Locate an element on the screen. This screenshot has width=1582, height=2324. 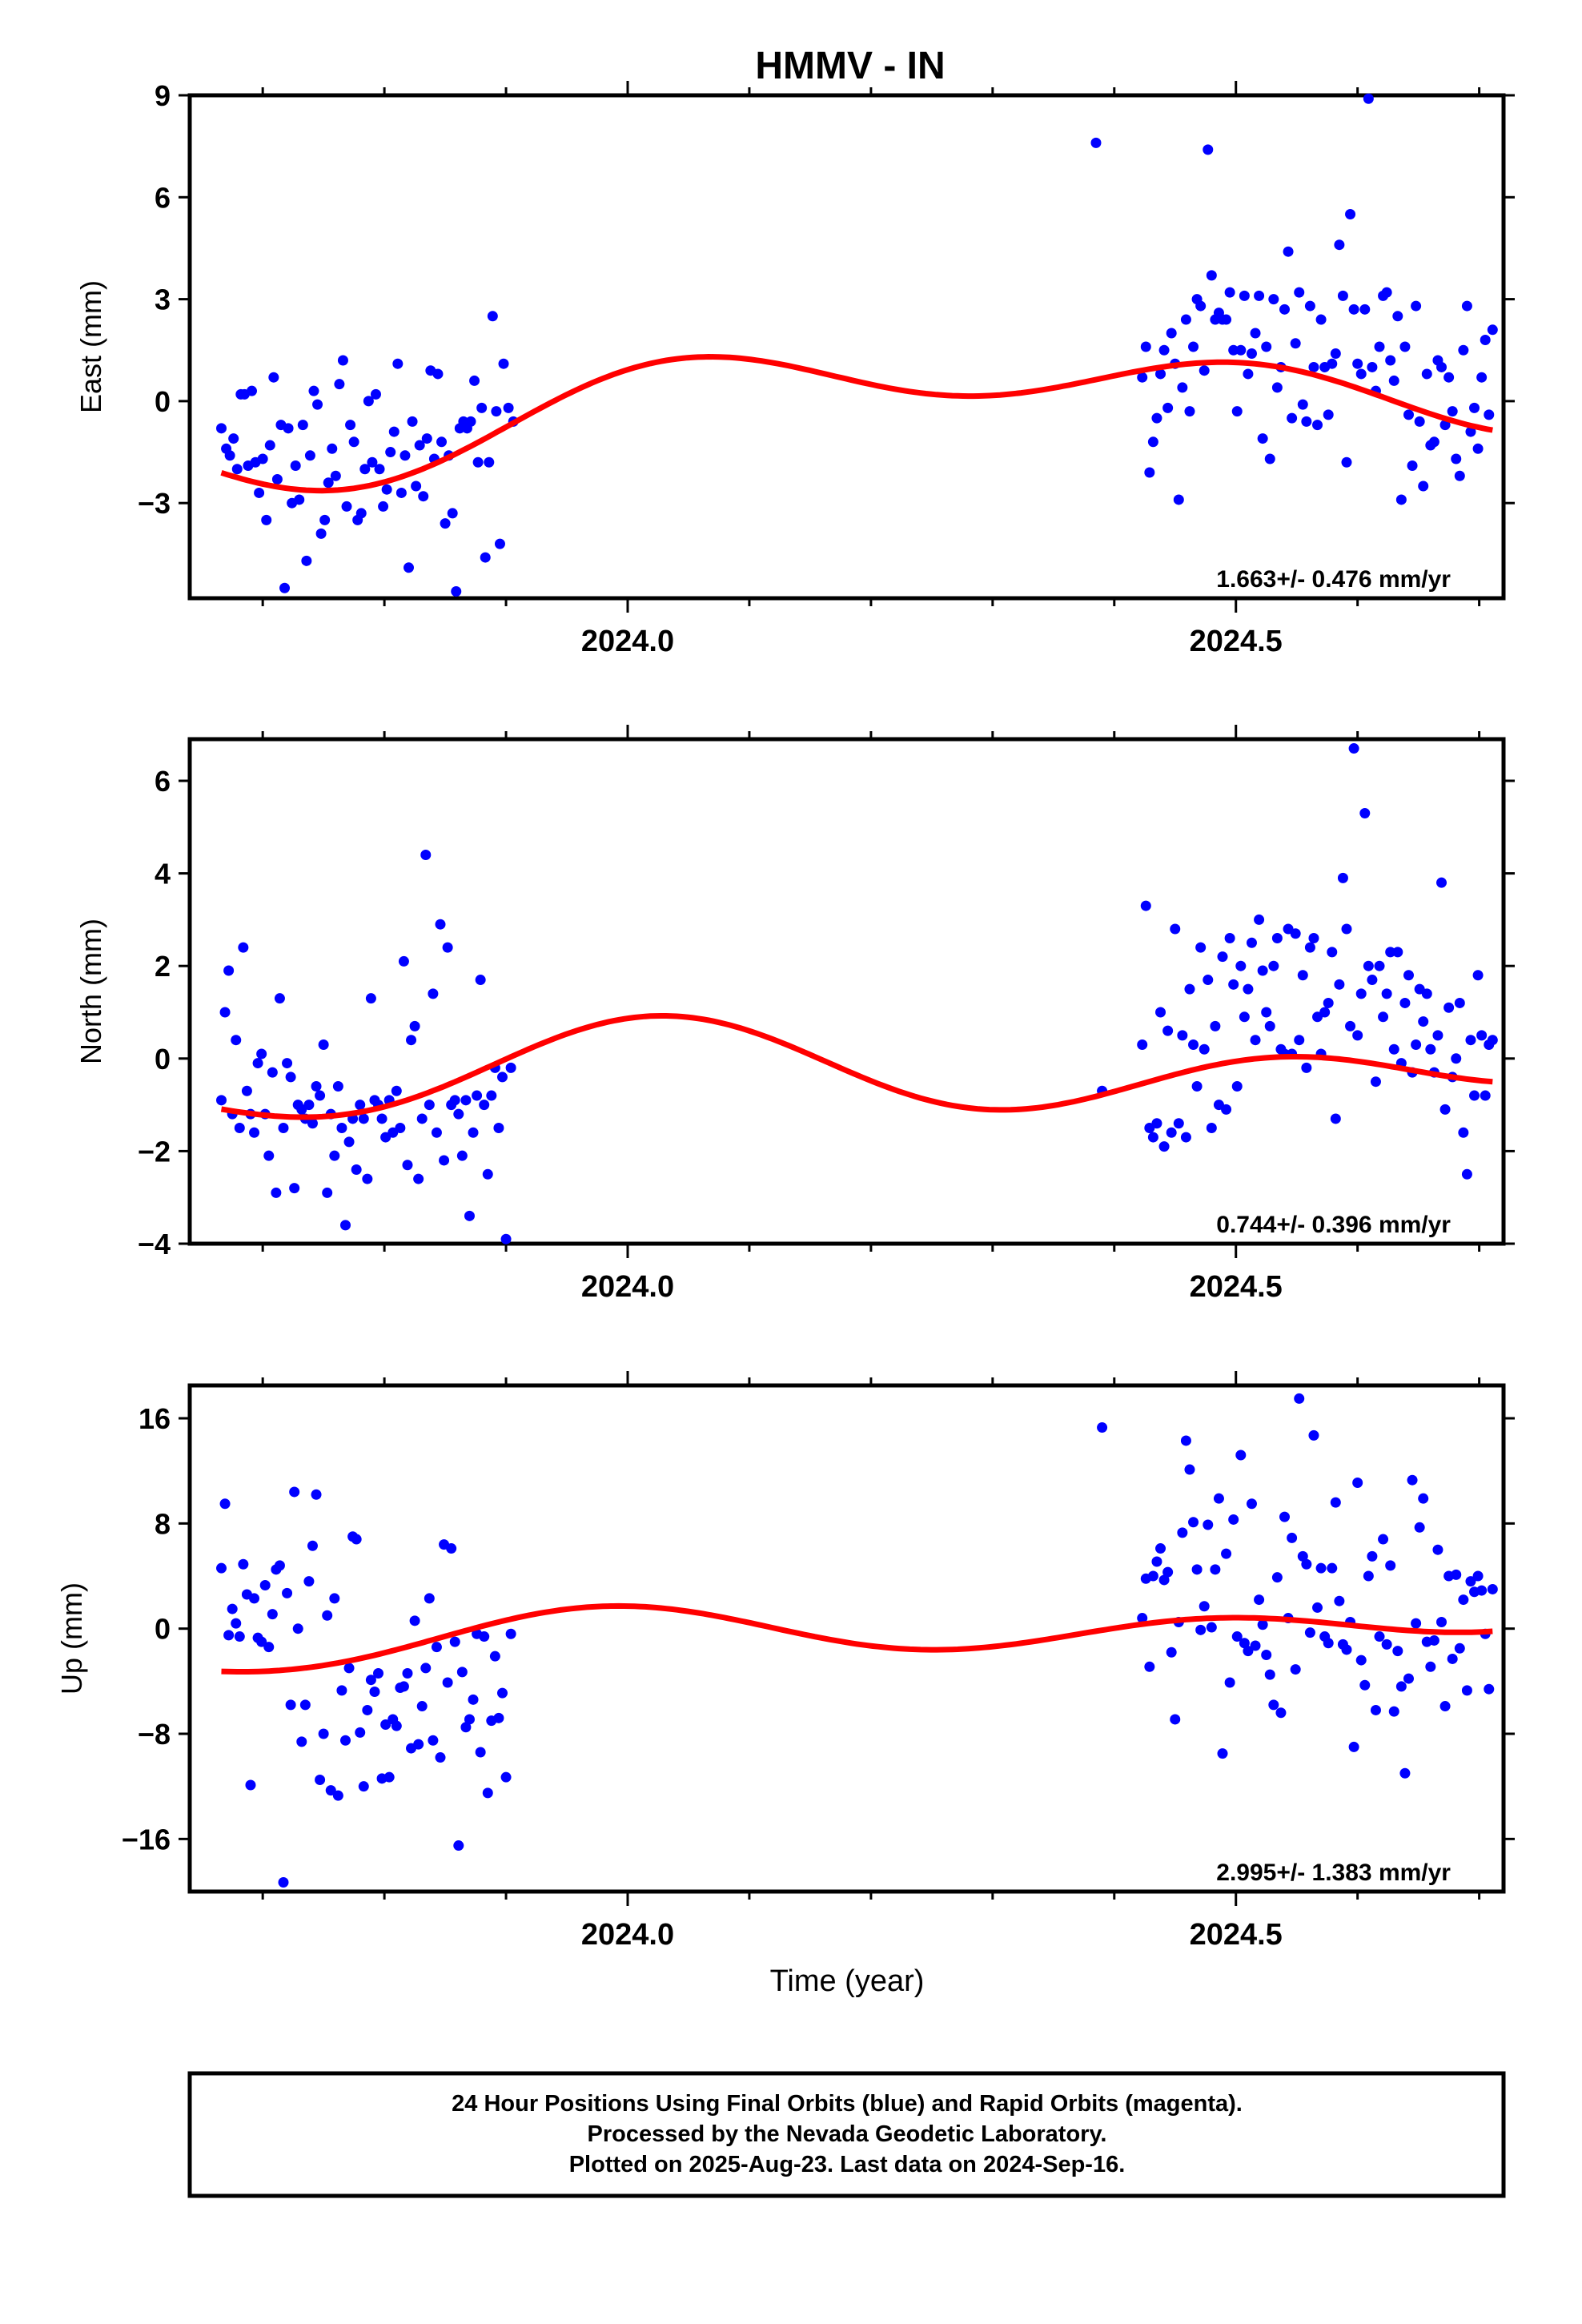
north-y-tick-label: 2 is located at coordinates (163, 966).